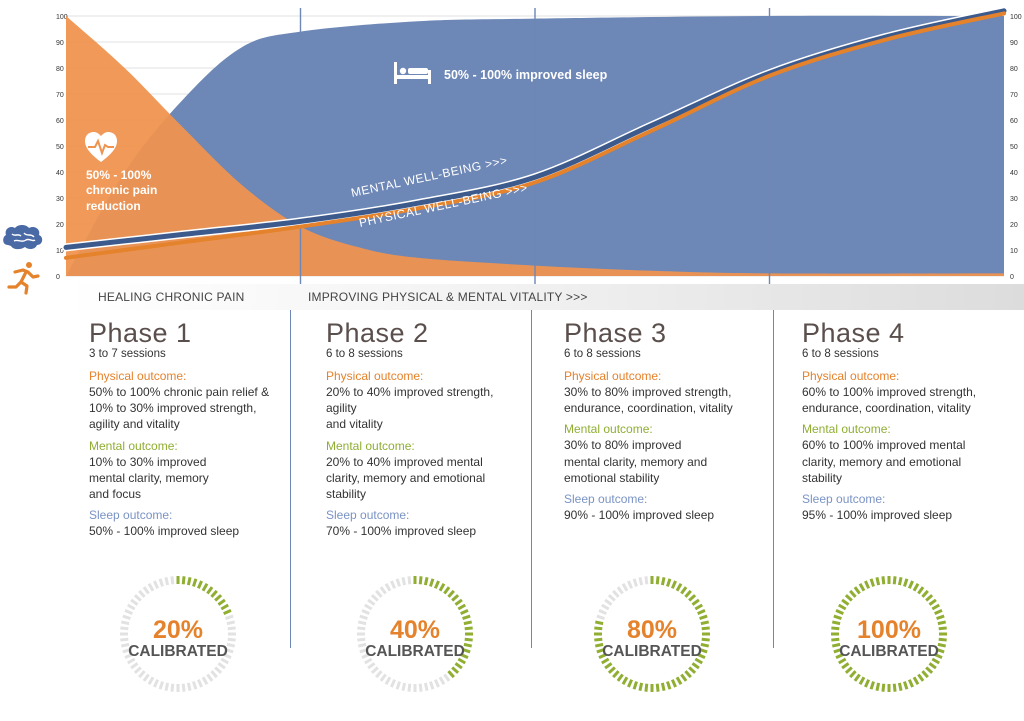 The width and height of the screenshot is (1024, 721). Describe the element at coordinates (127, 354) in the screenshot. I see `phase-sessions: 3 to 7 sessions` at that location.